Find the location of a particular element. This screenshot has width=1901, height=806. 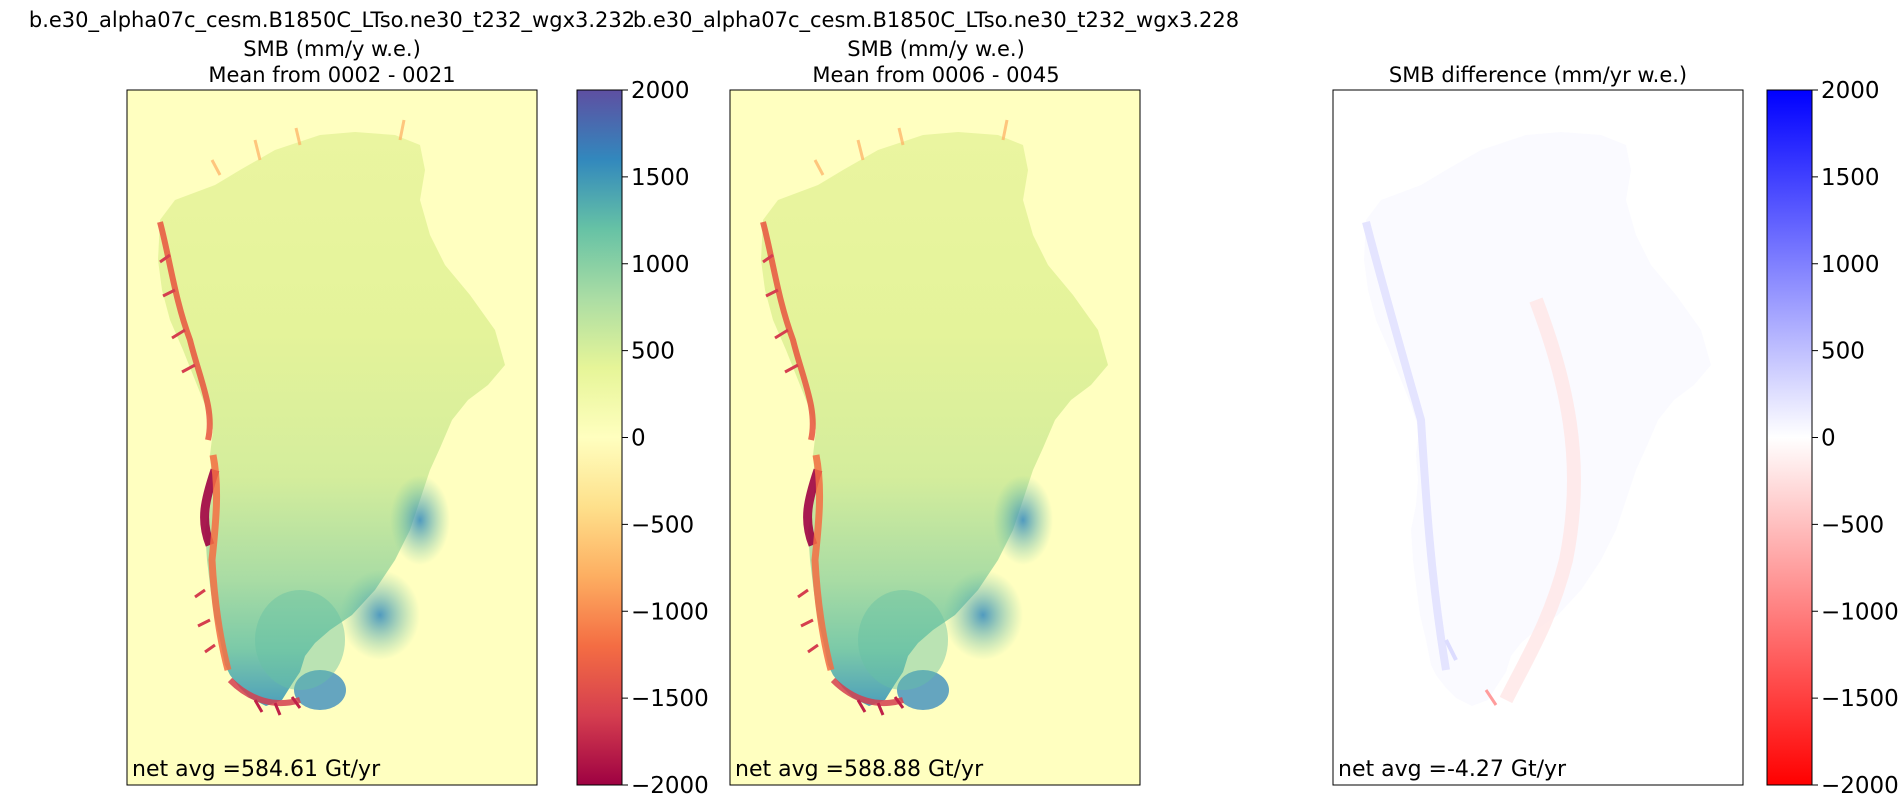

colorbar-tick-label-3-8: −2000 is located at coordinates (1860, 786).